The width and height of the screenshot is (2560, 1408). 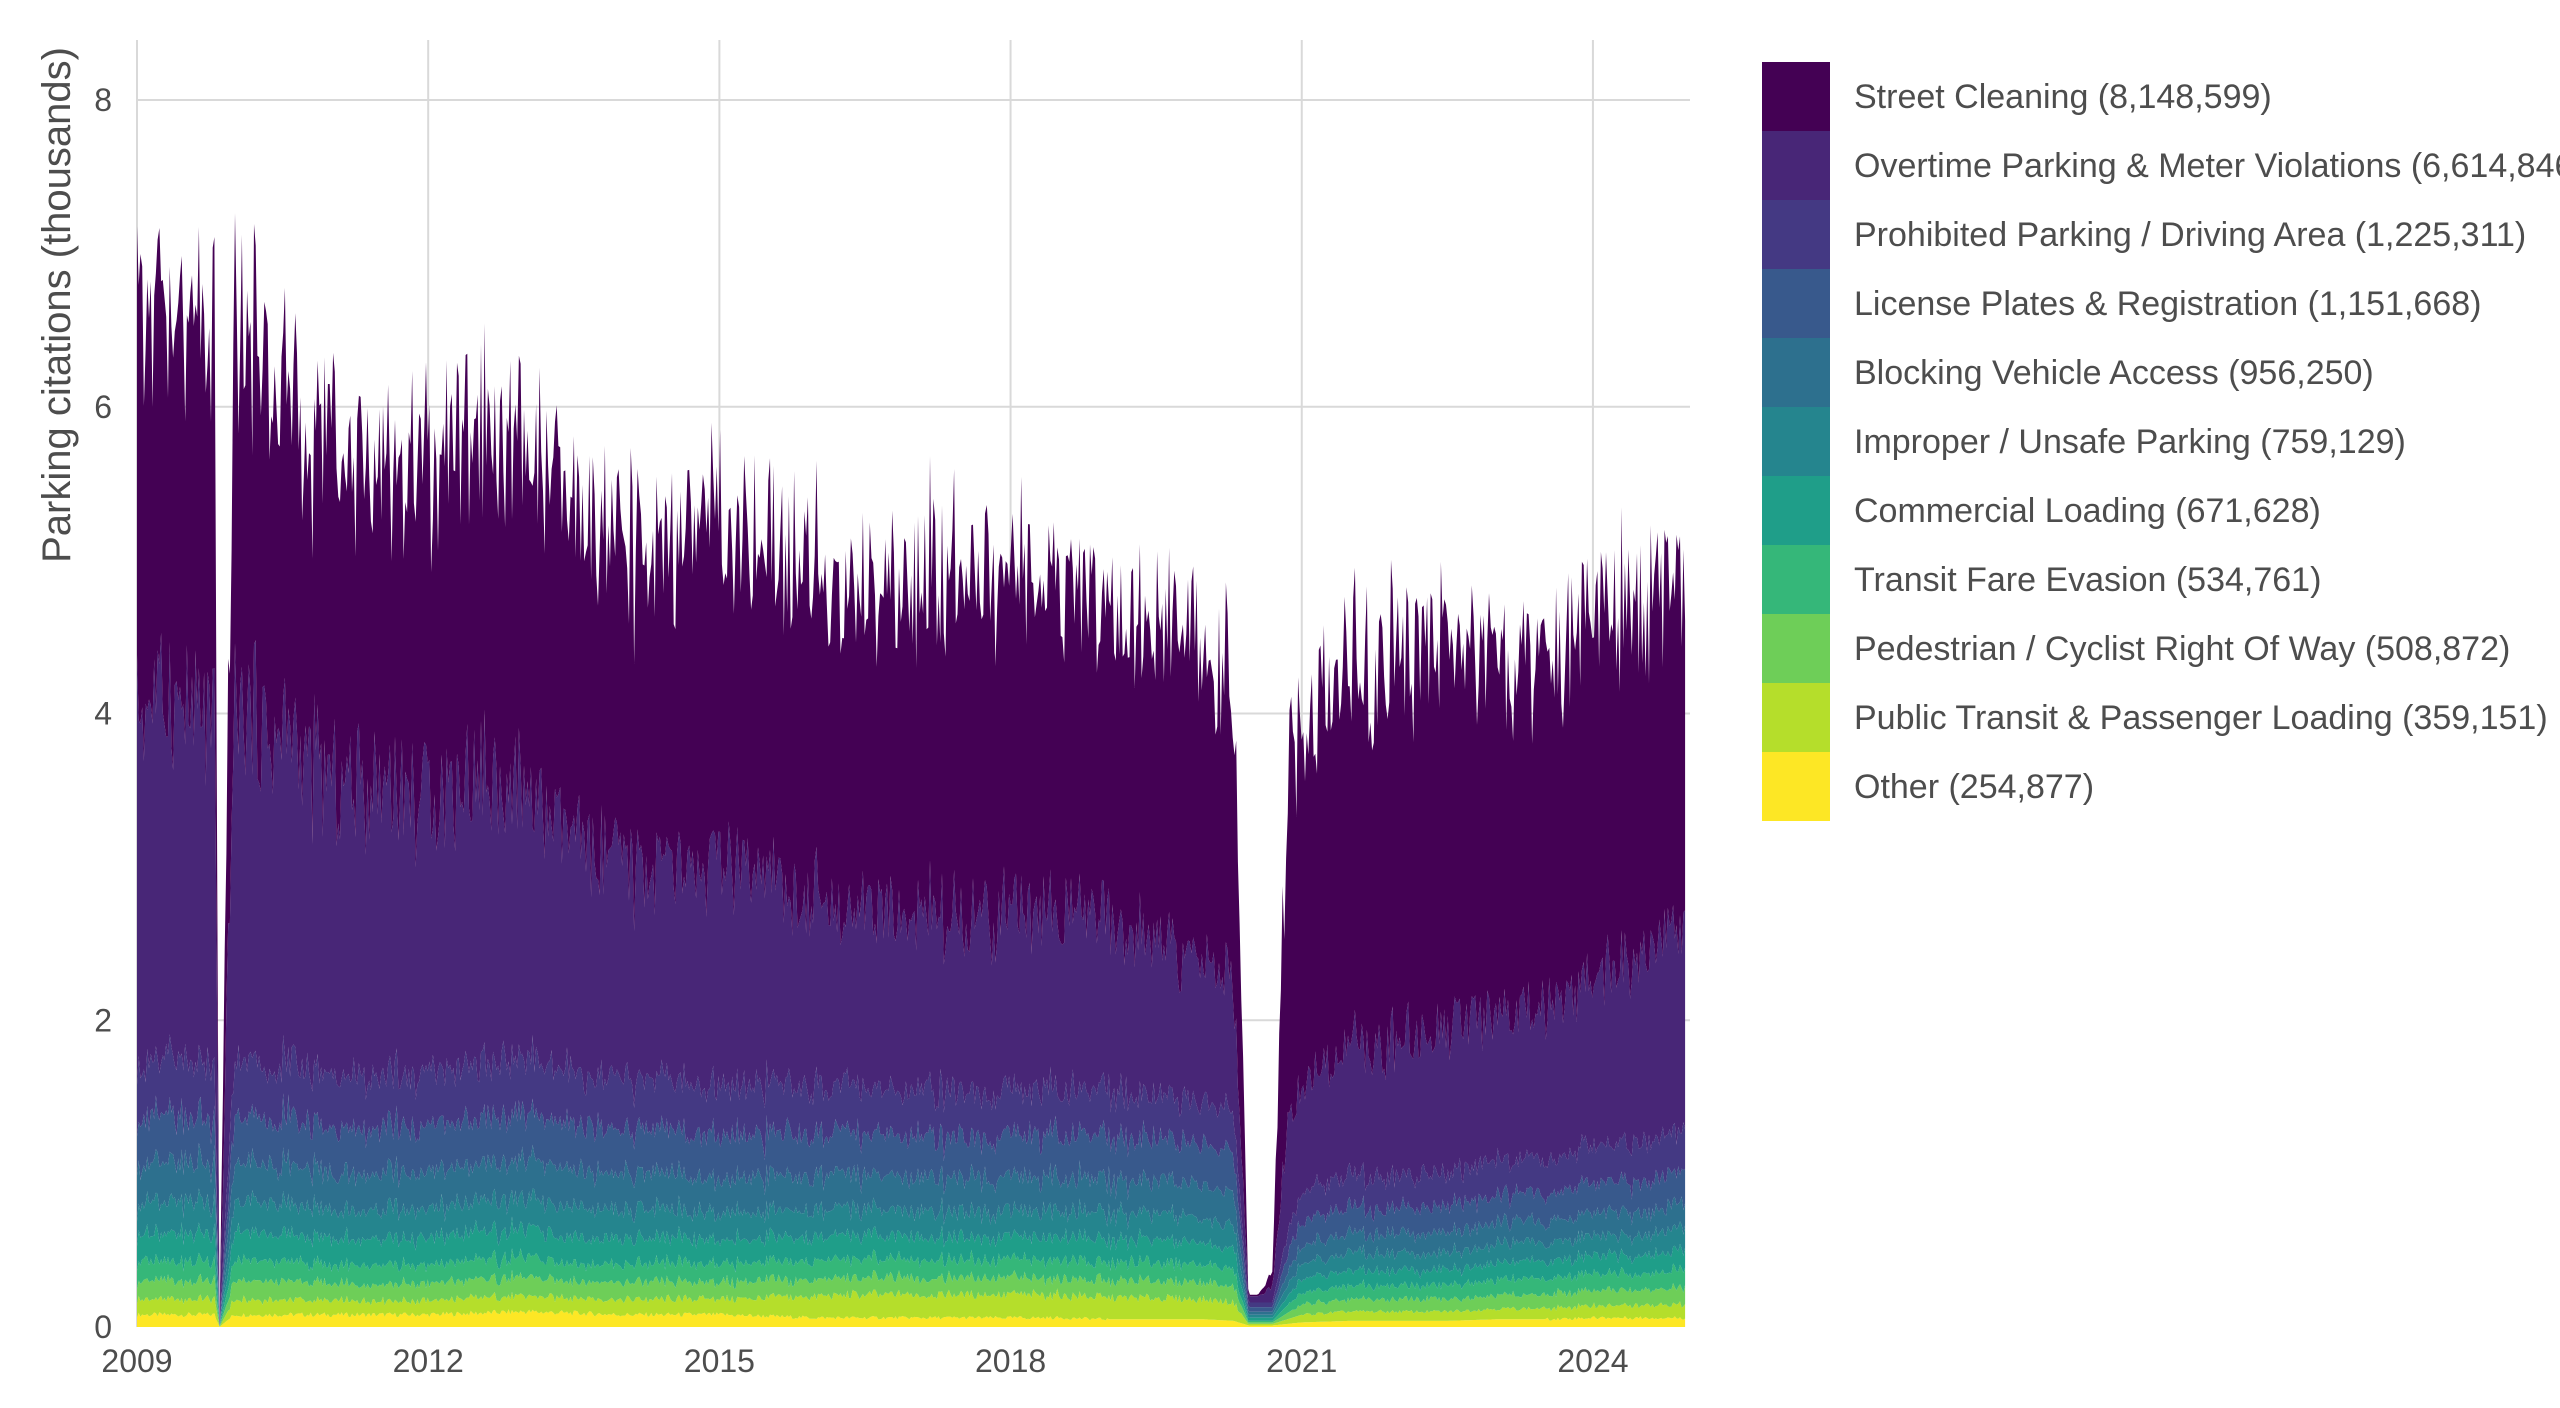 I want to click on x-tick-label: 2015, so click(x=719, y=1361).